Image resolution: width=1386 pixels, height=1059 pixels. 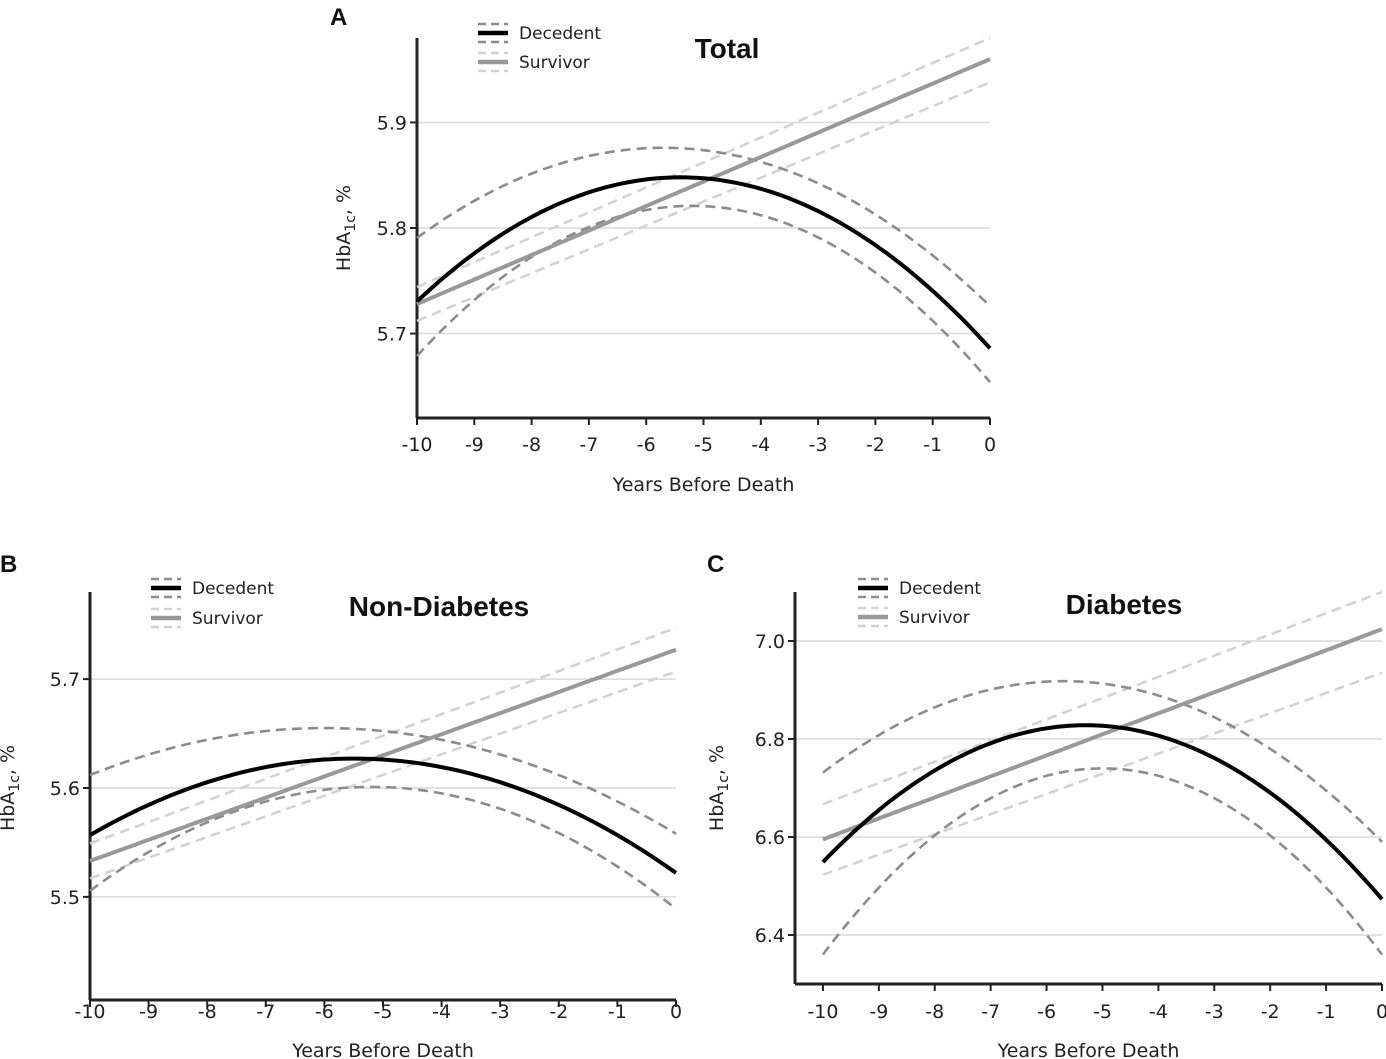 I want to click on panel-a-legend-survivor-label: Survivor, so click(x=554, y=63).